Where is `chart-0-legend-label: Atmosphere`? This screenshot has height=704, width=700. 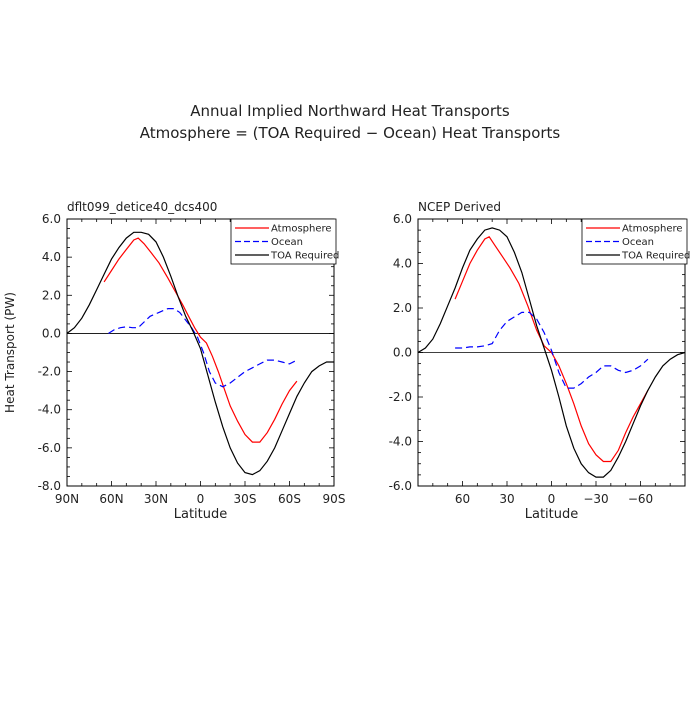 chart-0-legend-label: Atmosphere is located at coordinates (301, 229).